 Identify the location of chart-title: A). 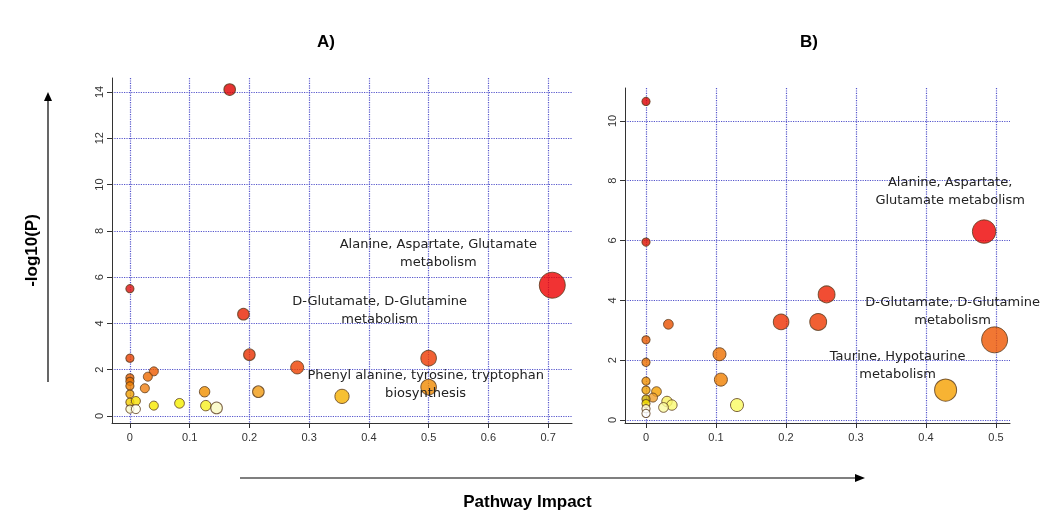
(326, 41).